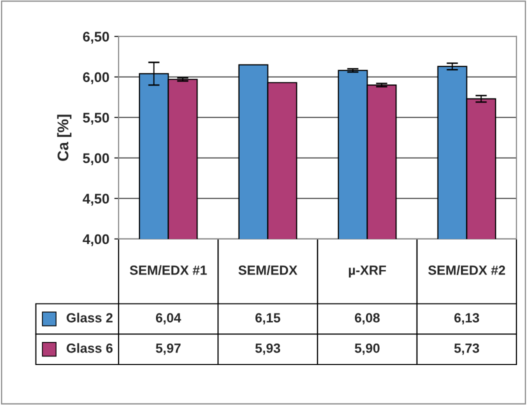 This screenshot has height=405, width=527. What do you see at coordinates (96, 38) in the screenshot?
I see `y-tick-label: 6,50` at bounding box center [96, 38].